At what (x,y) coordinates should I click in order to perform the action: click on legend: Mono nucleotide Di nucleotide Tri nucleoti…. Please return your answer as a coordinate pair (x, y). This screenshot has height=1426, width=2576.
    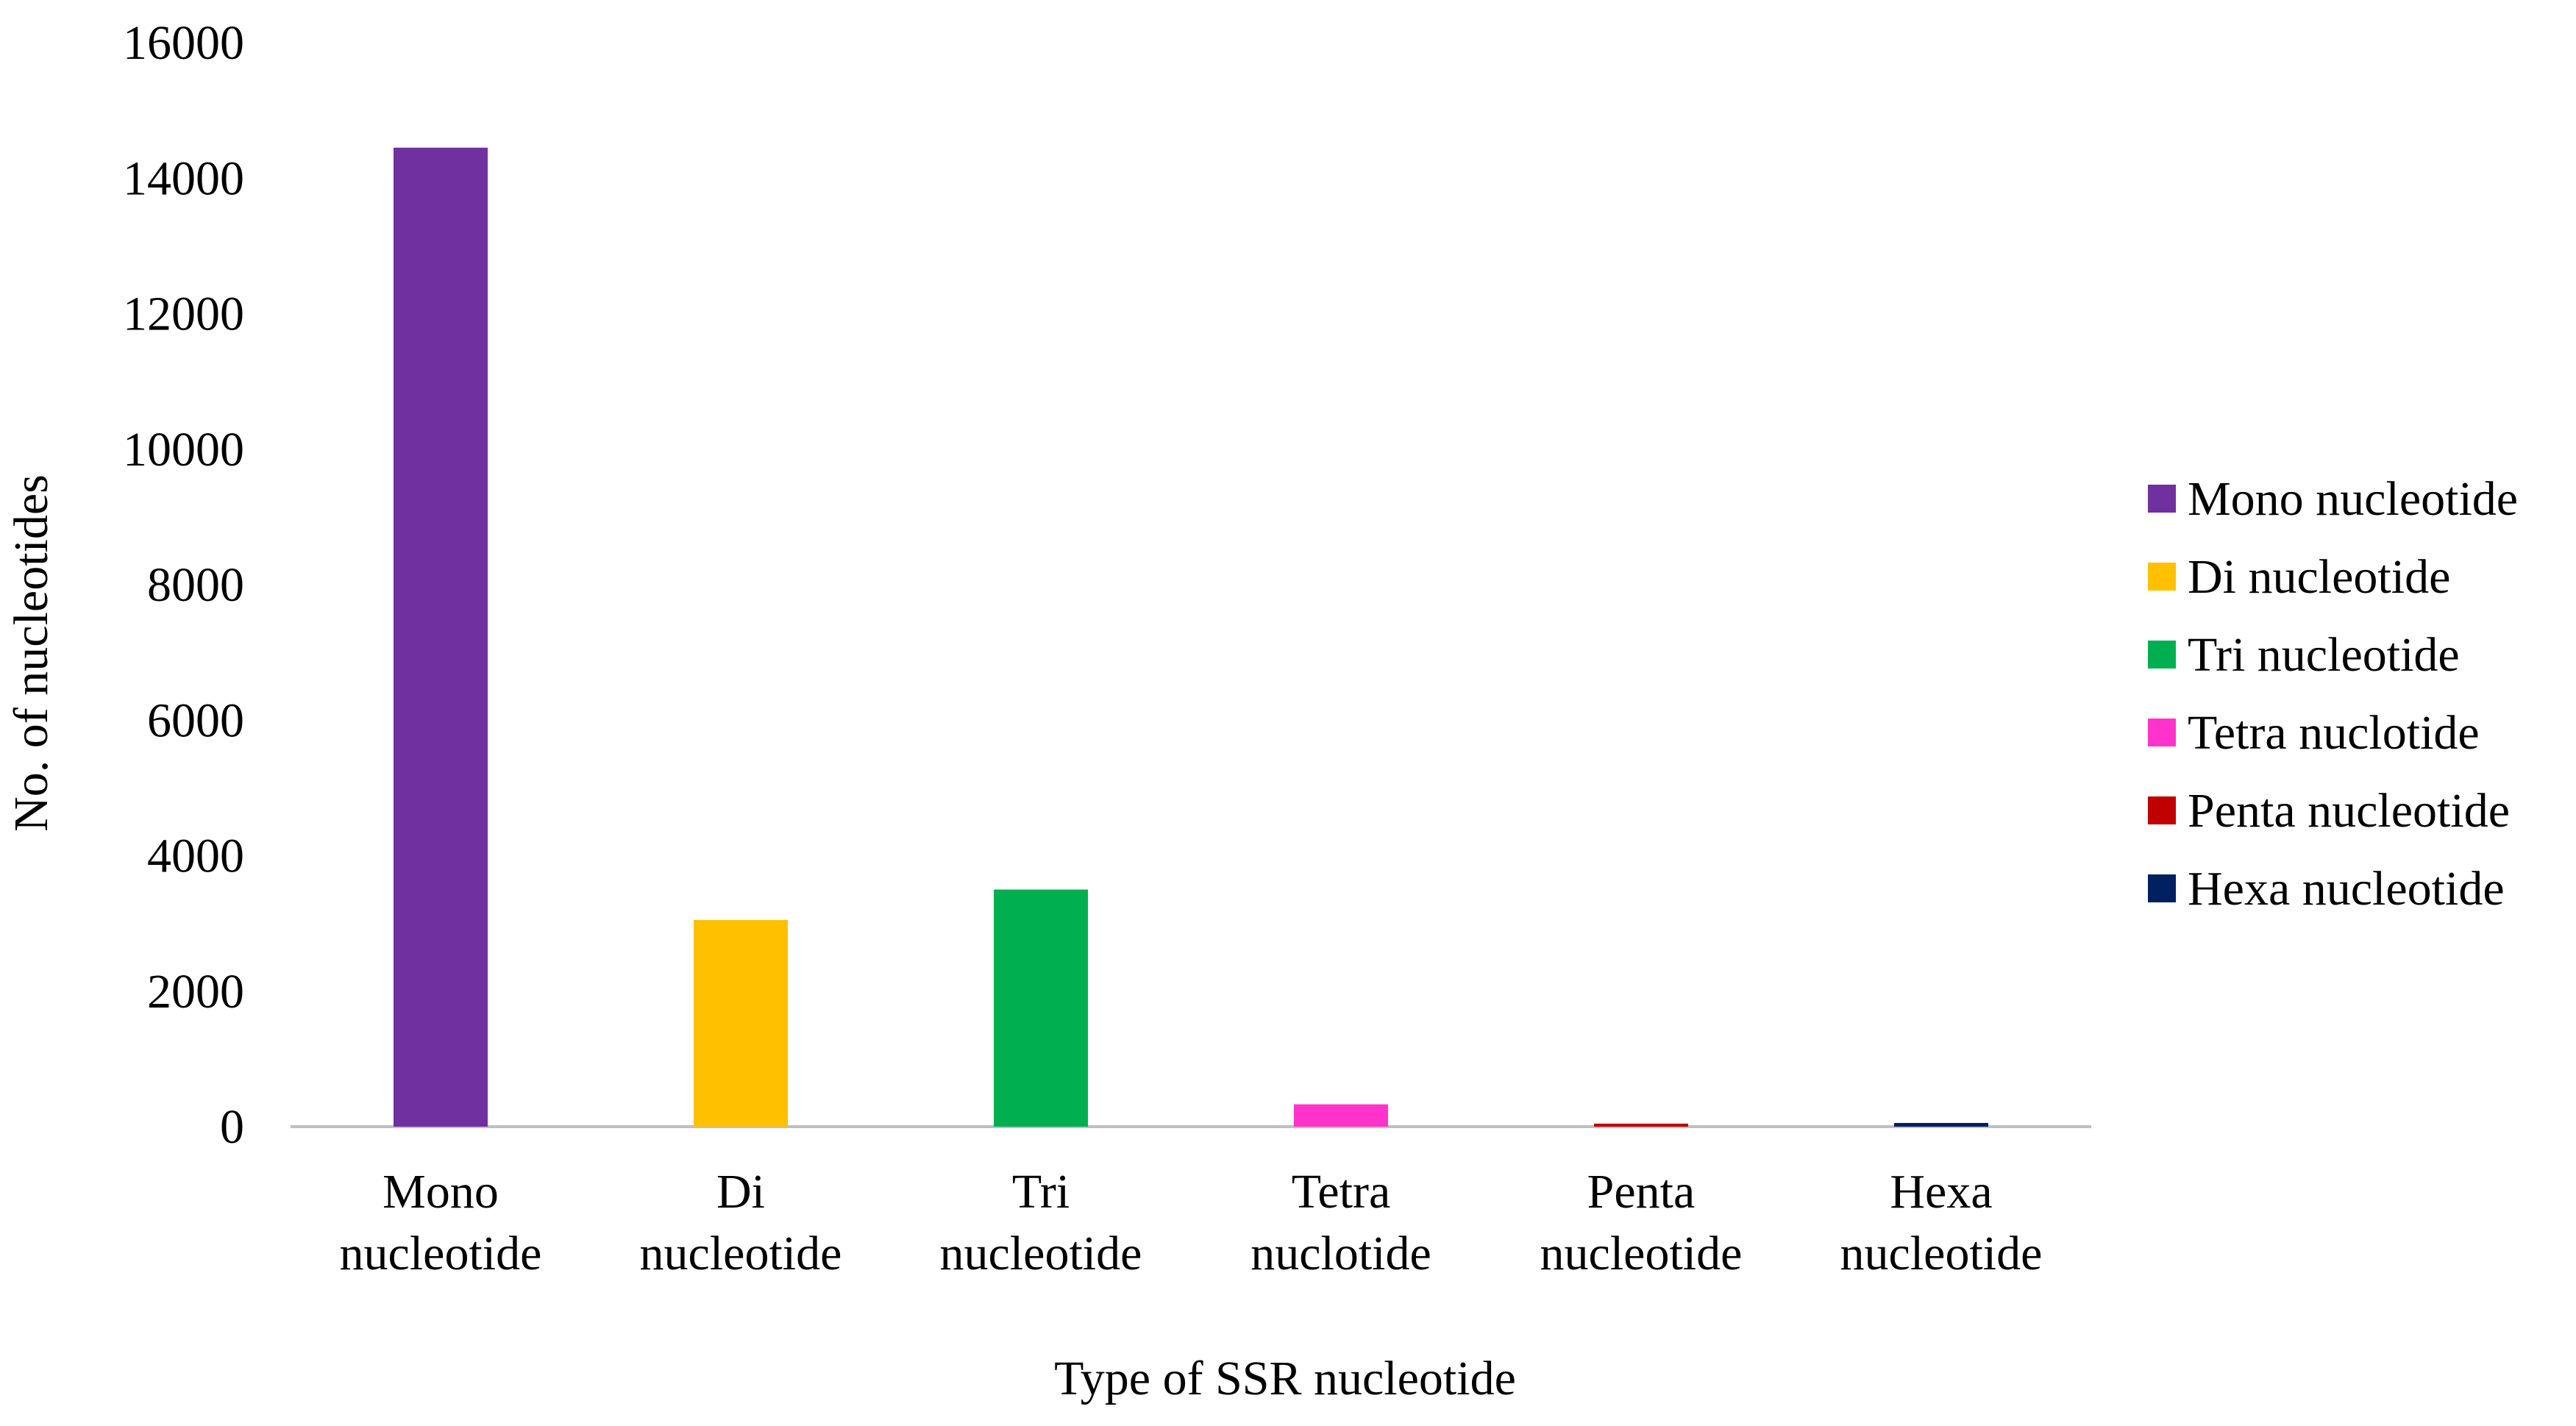
    Looking at the image, I should click on (2333, 694).